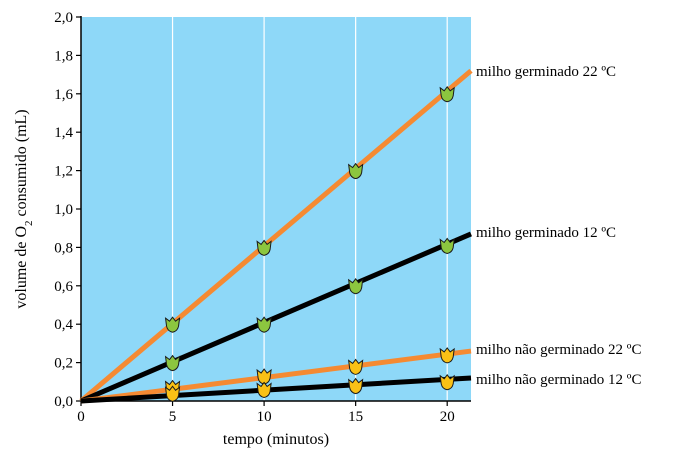  I want to click on x-axis-title: tempo (minutos), so click(276, 439).